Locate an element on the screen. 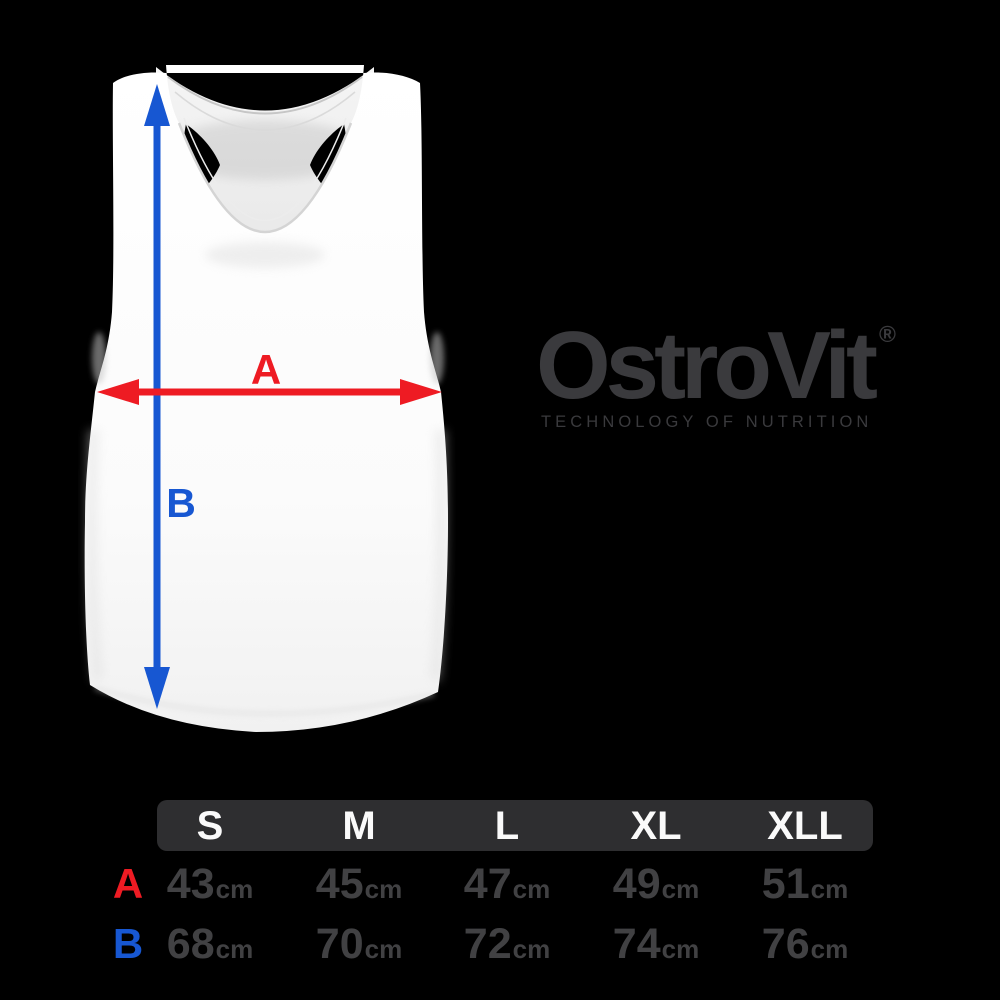  value-b-xl: 74cm is located at coordinates (656, 944).